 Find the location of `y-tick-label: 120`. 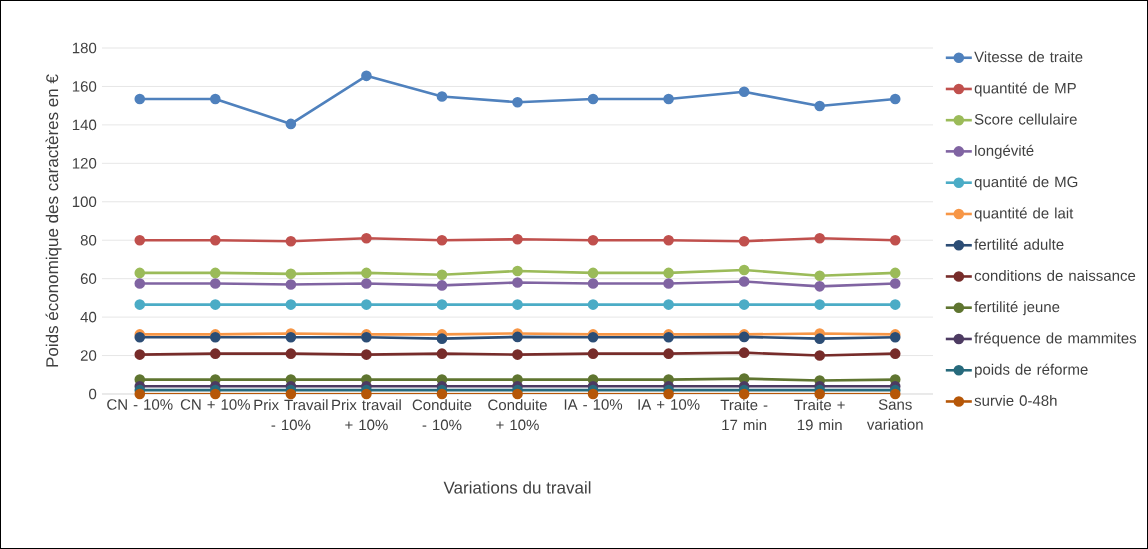

y-tick-label: 120 is located at coordinates (84, 163).